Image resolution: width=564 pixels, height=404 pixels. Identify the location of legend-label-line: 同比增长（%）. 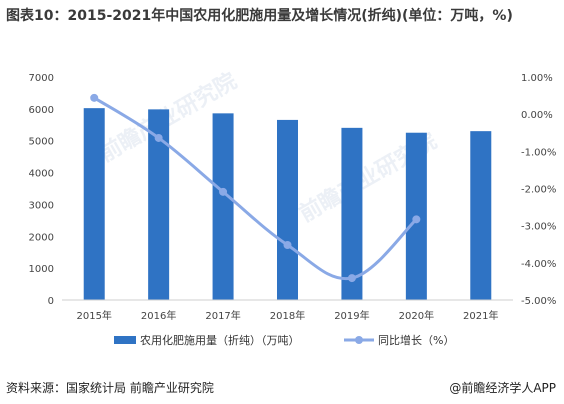
(416, 340).